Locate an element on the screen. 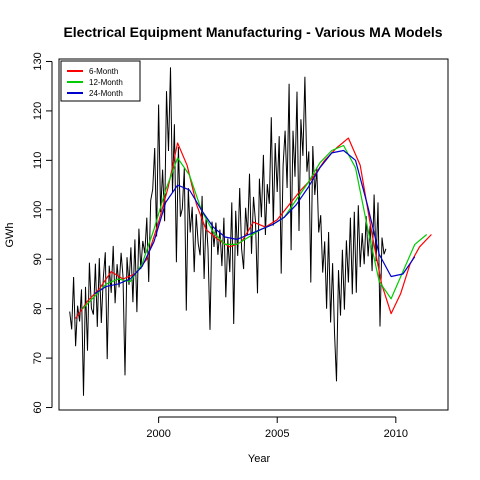  x-tick-label: 2010 is located at coordinates (396, 434).